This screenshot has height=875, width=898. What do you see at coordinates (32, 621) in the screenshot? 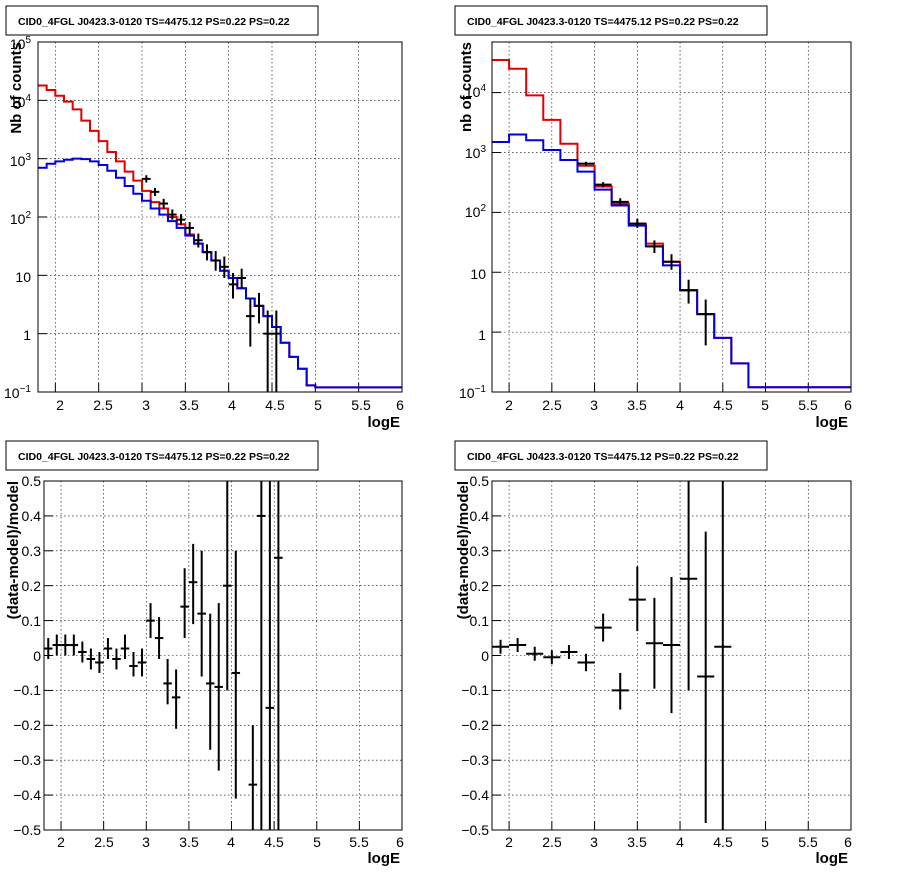
I see `y-tick-label: 0.1` at bounding box center [32, 621].